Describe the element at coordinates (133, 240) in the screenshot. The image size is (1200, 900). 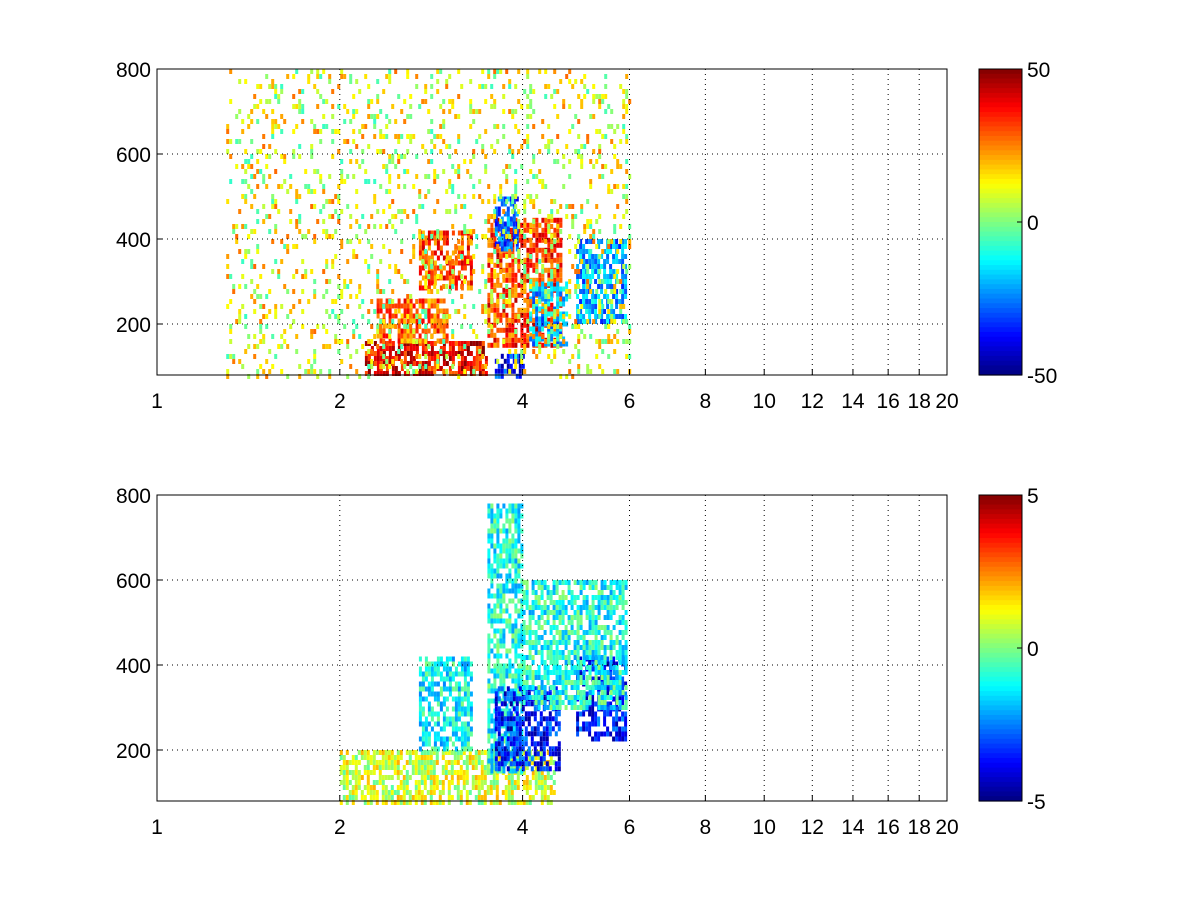
I see `y-tick-label: 400` at that location.